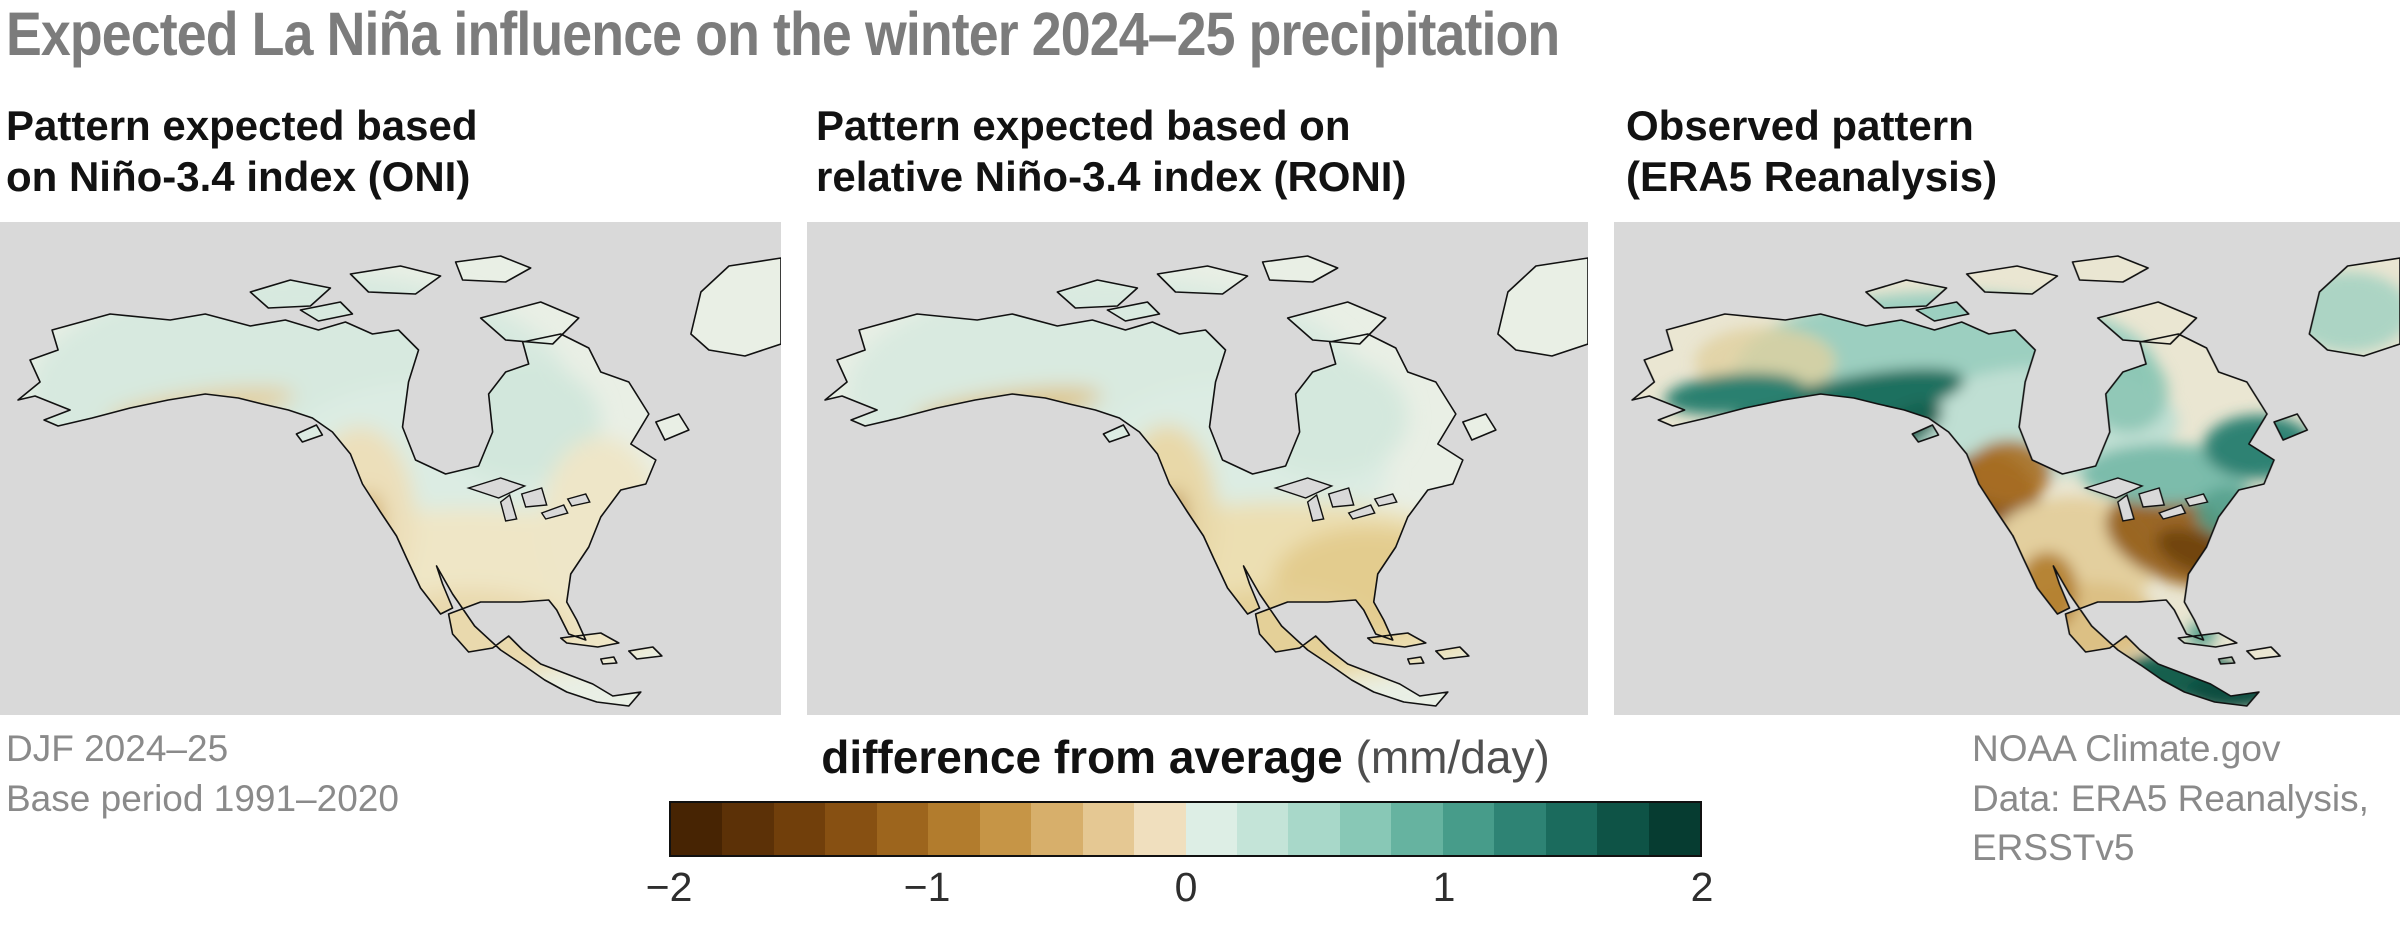 This screenshot has width=2400, height=937. What do you see at coordinates (238, 177) in the screenshot?
I see `panel-title-oni-line2: on Niño-3.4 index (ONI)` at bounding box center [238, 177].